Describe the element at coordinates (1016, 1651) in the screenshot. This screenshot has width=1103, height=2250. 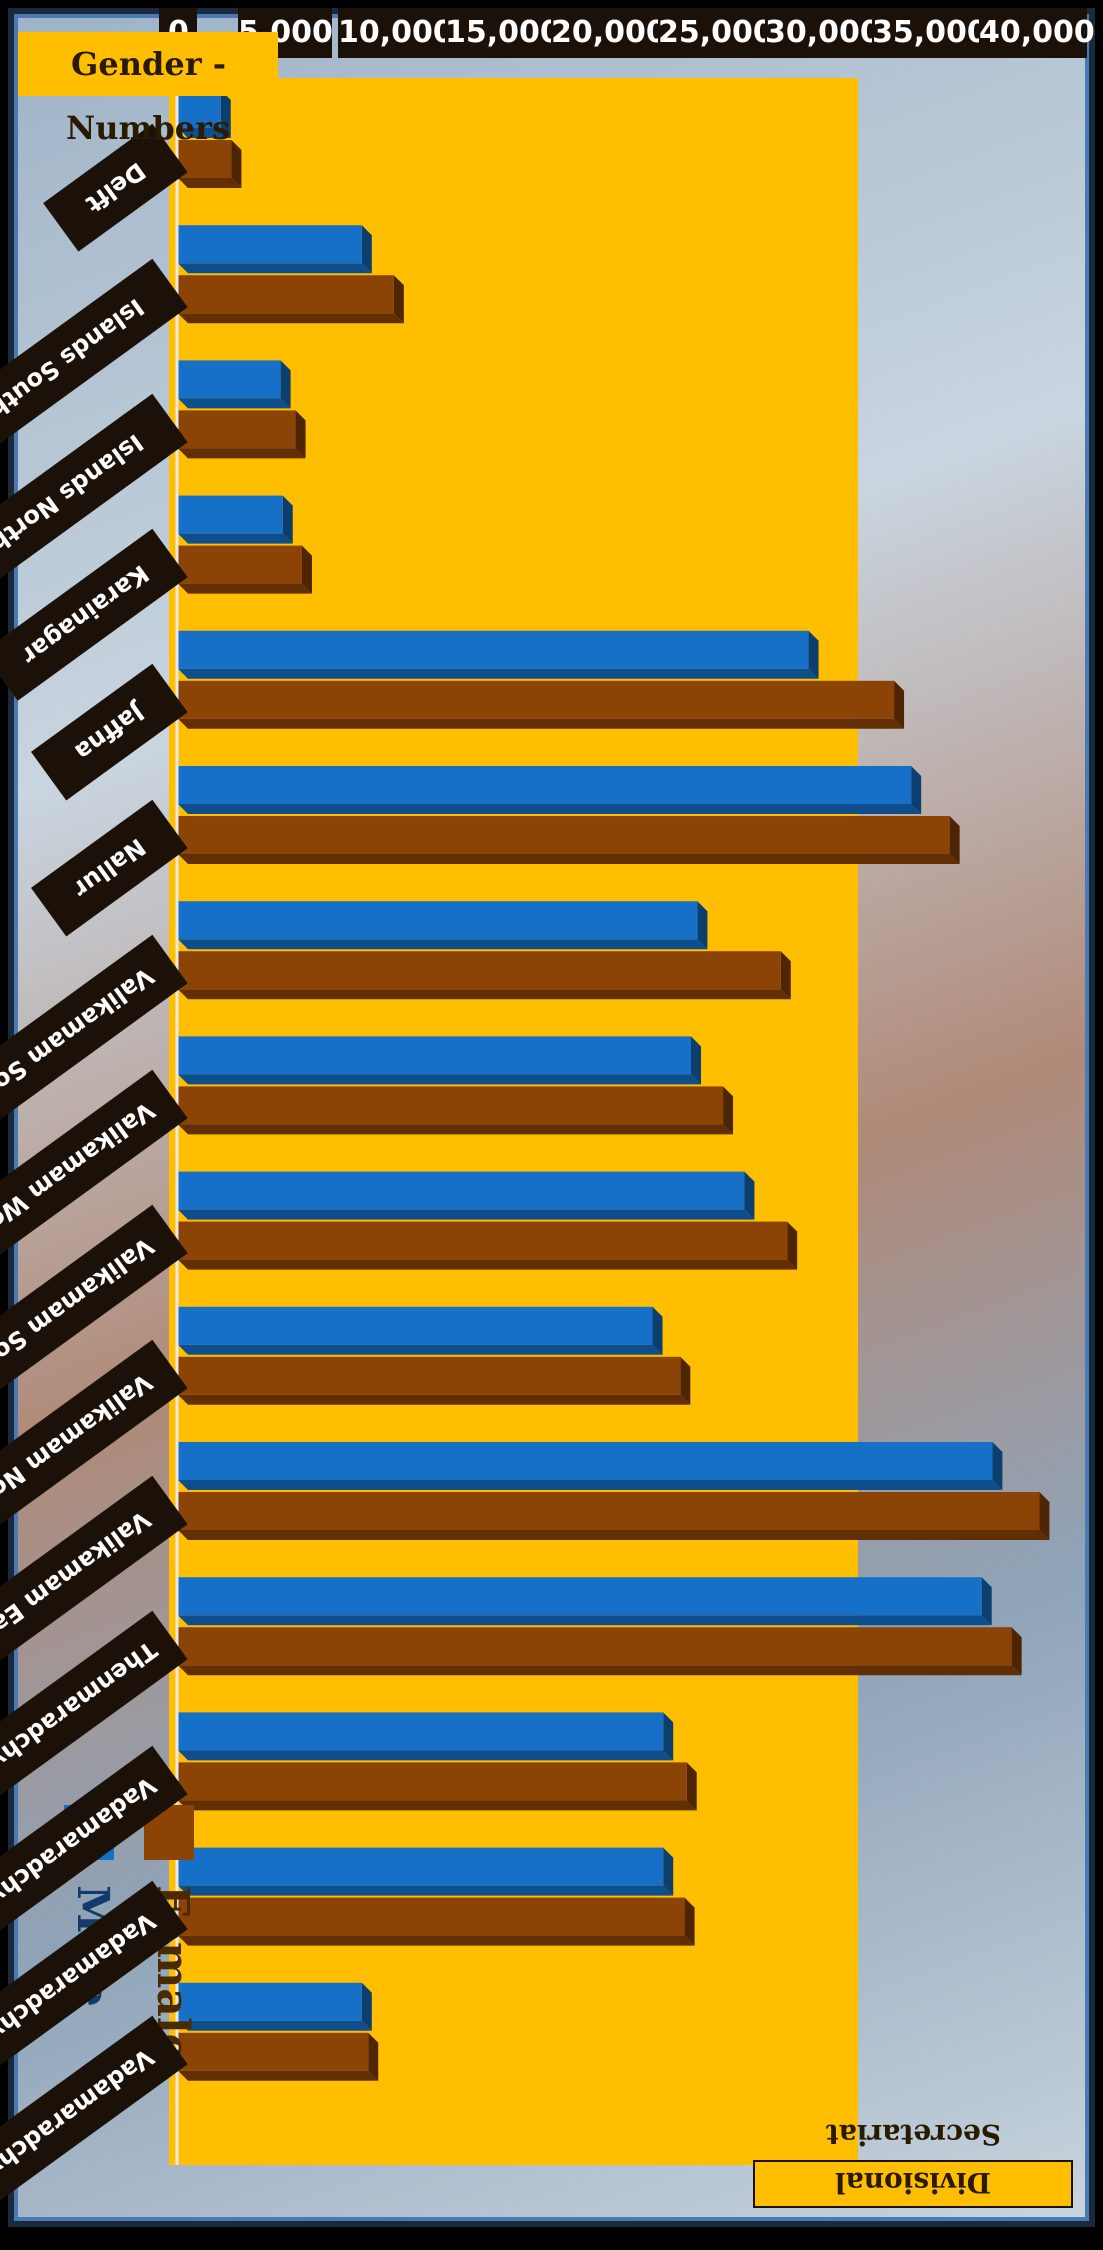
I see `bar-top-female-thenmaradchy` at that location.